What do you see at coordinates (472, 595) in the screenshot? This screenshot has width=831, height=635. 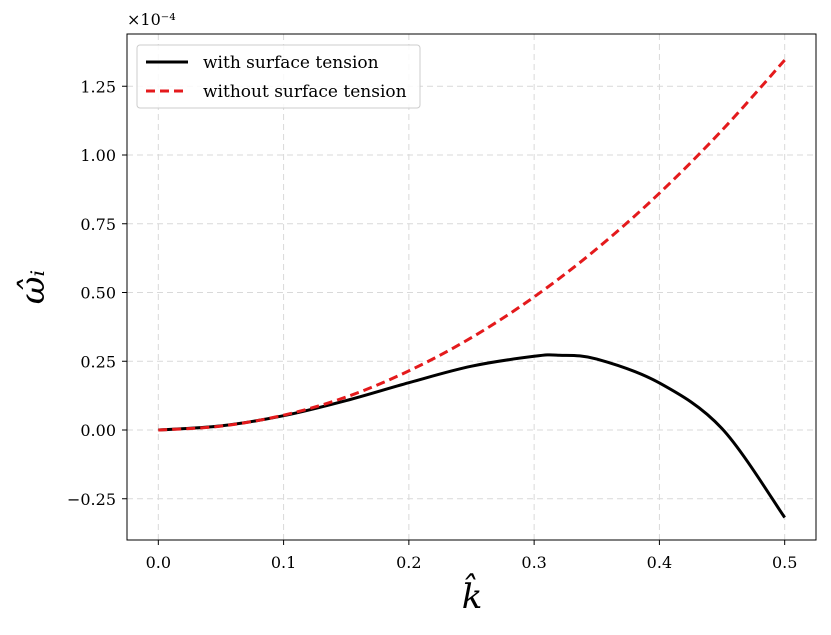 I see `x-axis-label: k̂` at bounding box center [472, 595].